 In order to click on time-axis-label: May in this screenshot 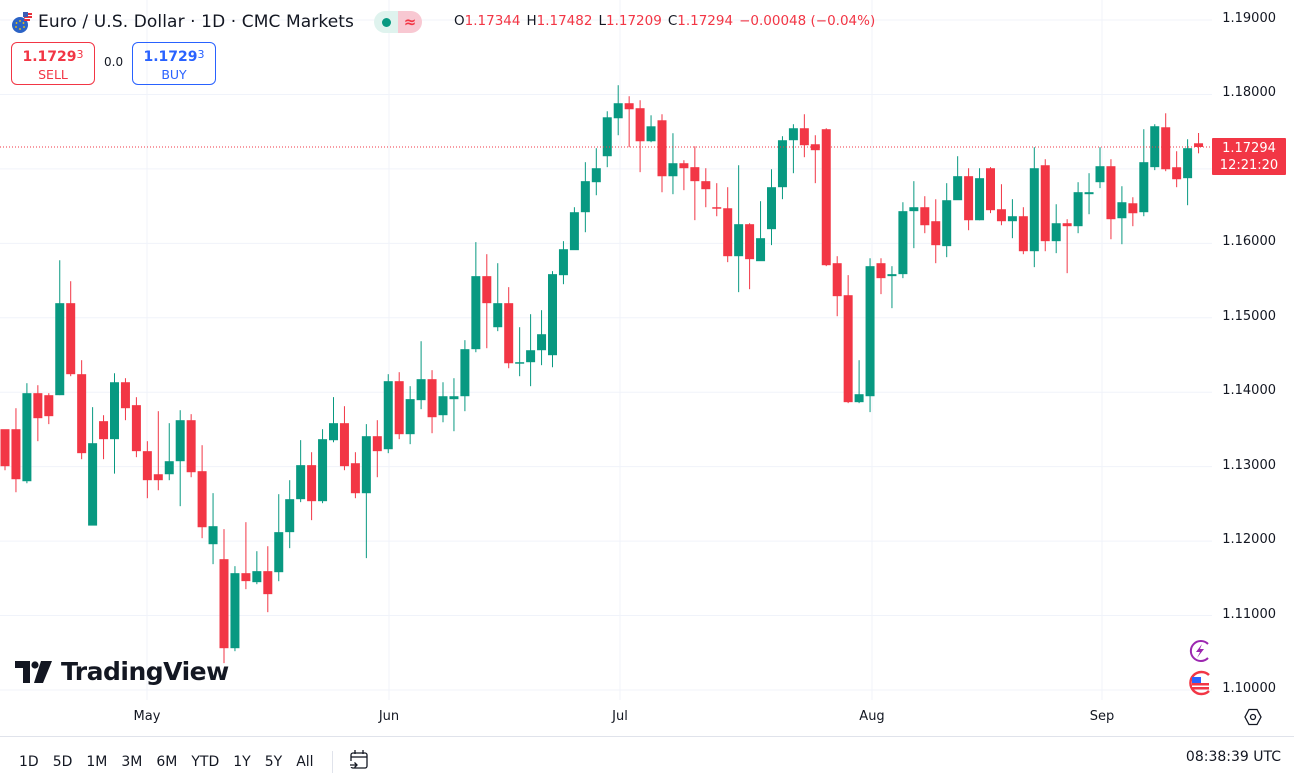, I will do `click(147, 716)`.